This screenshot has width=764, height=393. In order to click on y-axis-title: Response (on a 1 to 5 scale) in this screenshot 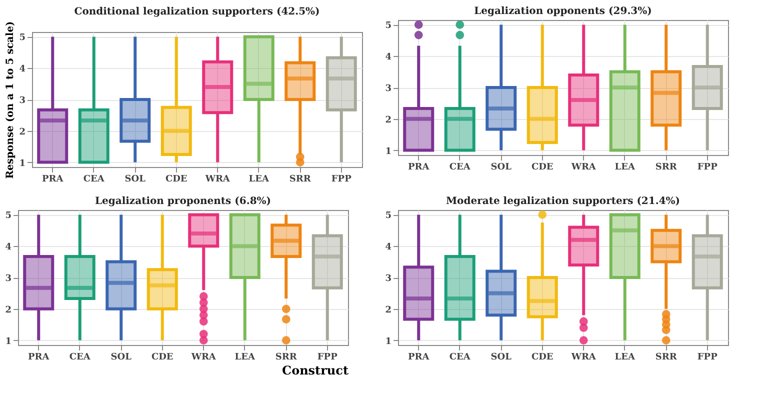, I will do `click(10, 100)`.